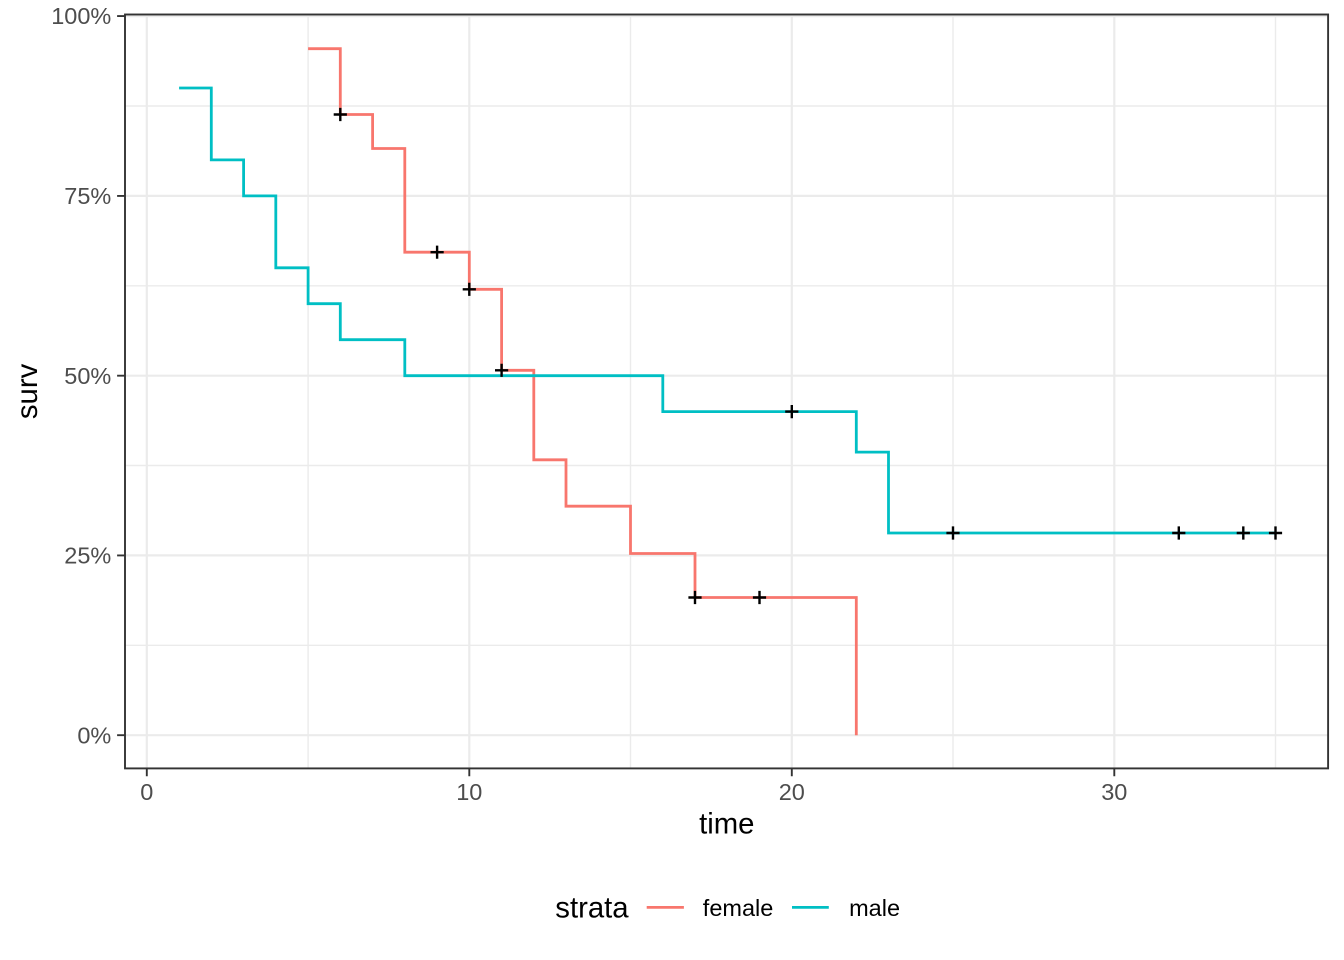 The width and height of the screenshot is (1344, 960). I want to click on svg-text: 0, so click(146, 792).